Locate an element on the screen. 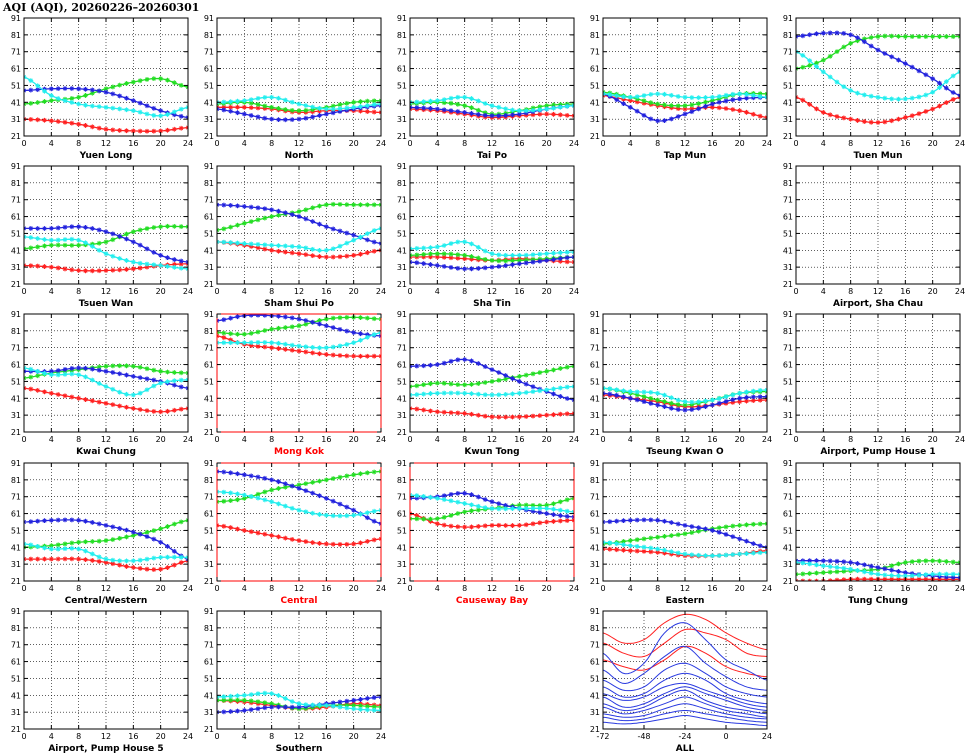  panel-title-airport-pump-house-1: Airport, Pump House 1 is located at coordinates (877, 452).